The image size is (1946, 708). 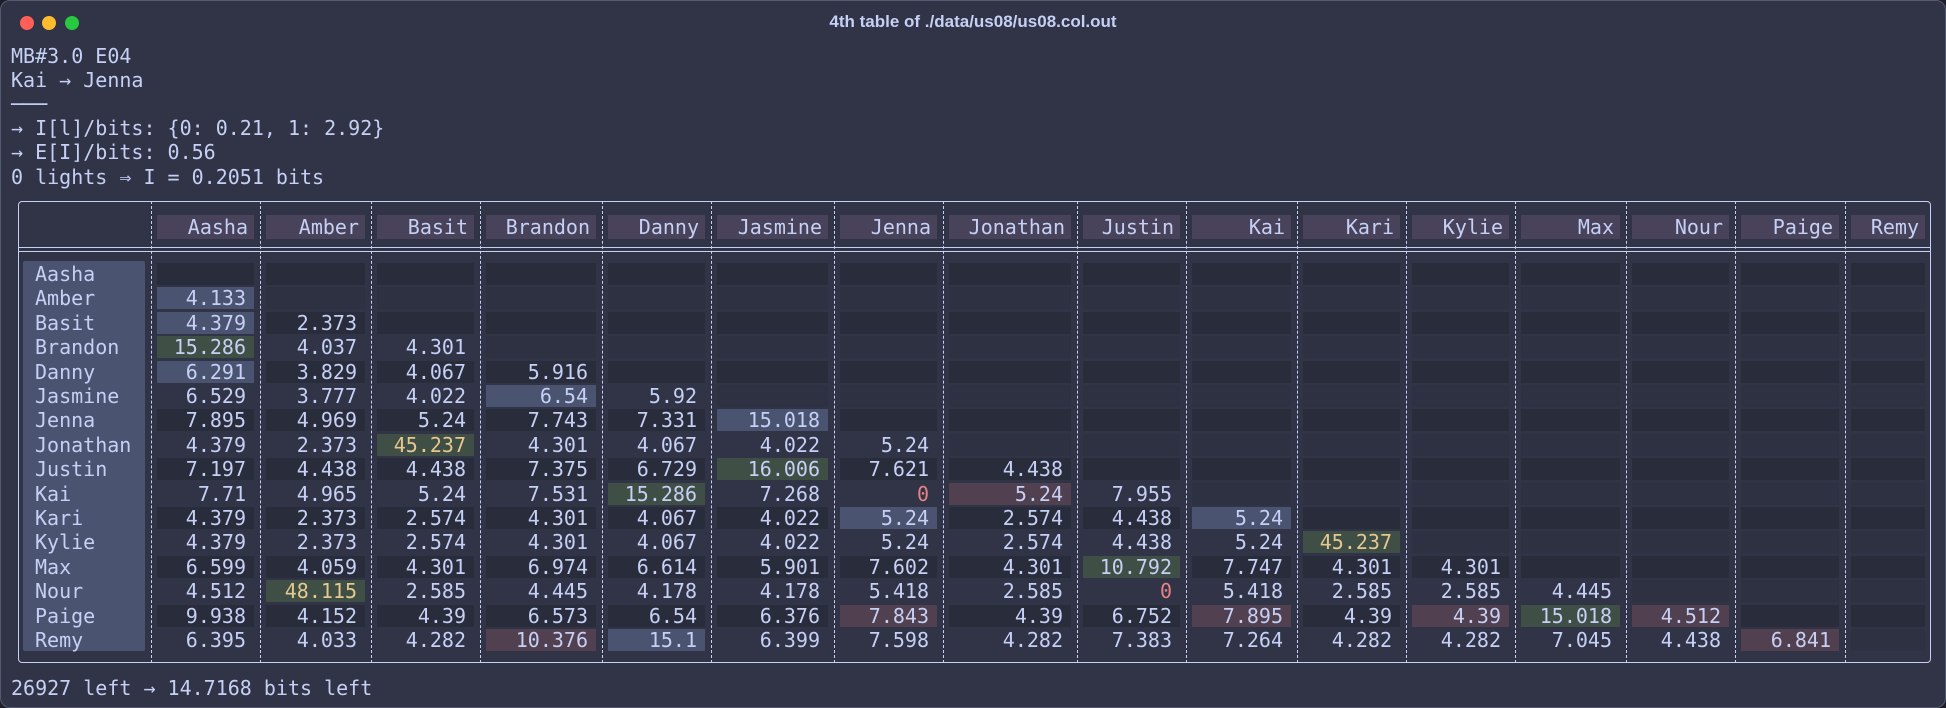 What do you see at coordinates (1802, 227) in the screenshot?
I see `column-header: Paige` at bounding box center [1802, 227].